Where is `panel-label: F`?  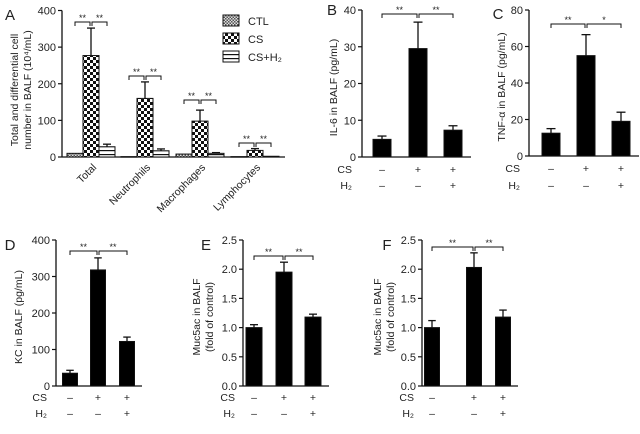
panel-label: F is located at coordinates (386, 245).